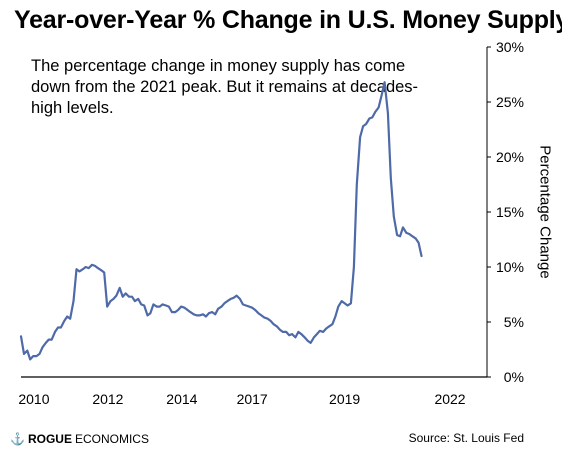 This screenshot has width=562, height=460. I want to click on y-tick-label: 30%, so click(510, 47).